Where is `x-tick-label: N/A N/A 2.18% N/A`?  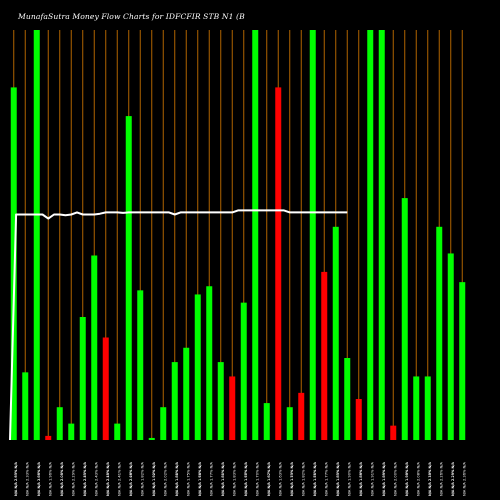 x-tick-label: N/A N/A 2.18% N/A is located at coordinates (430, 479).